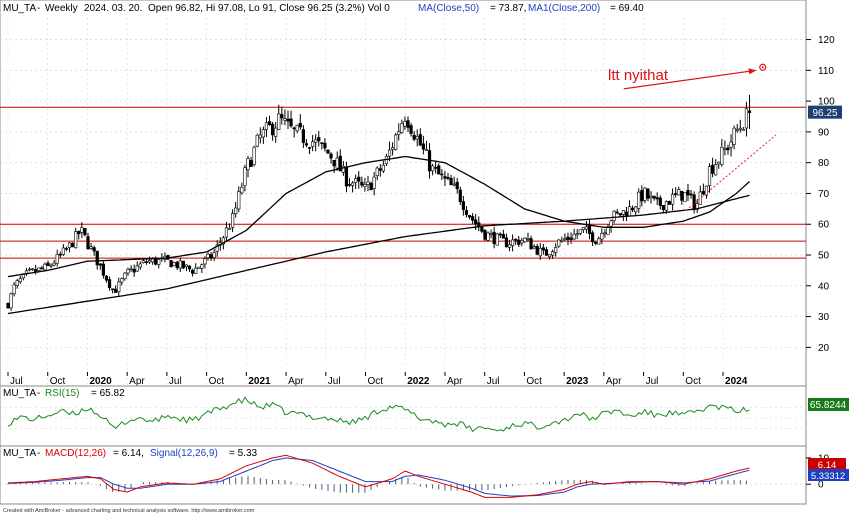 The image size is (850, 520). Describe the element at coordinates (824, 286) in the screenshot. I see `price-tick-label: 40` at that location.